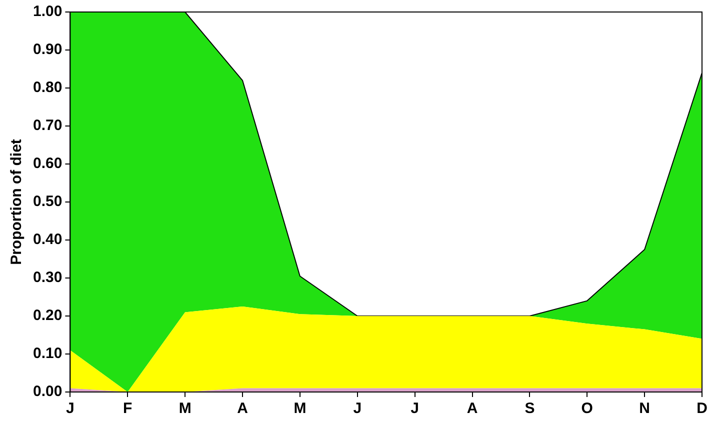 The image size is (716, 421). What do you see at coordinates (702, 409) in the screenshot?
I see `x-tick-label: D` at bounding box center [702, 409].